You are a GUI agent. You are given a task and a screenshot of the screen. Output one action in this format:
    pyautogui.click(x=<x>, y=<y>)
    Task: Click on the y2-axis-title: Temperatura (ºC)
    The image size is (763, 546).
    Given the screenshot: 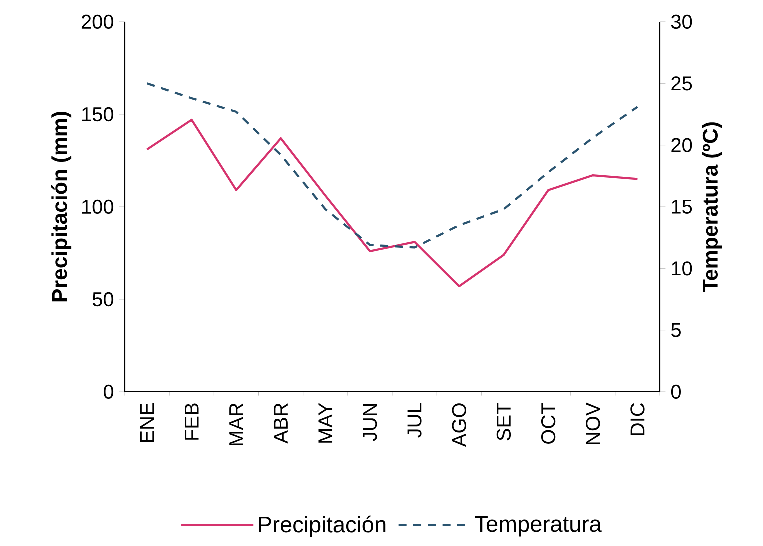 What is the action you would take?
    pyautogui.click(x=712, y=207)
    